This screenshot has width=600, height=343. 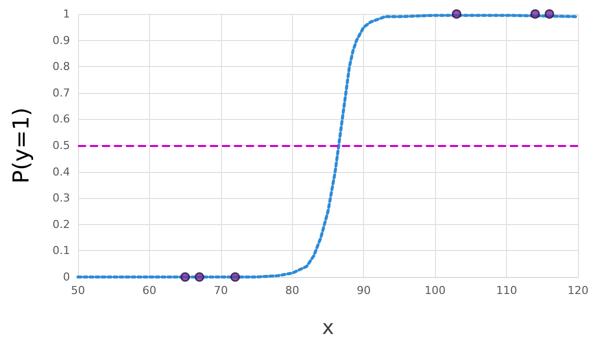 I want to click on y-tick-label: 0.2, so click(x=61, y=224).